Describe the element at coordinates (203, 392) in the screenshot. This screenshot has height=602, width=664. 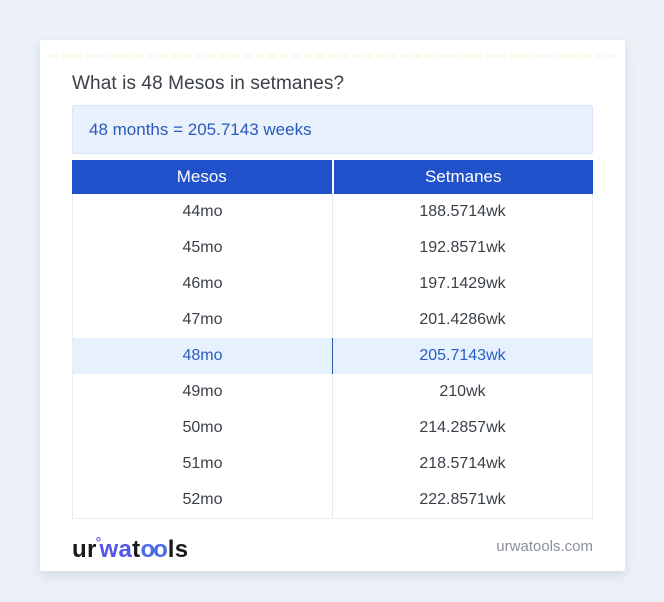
I see `mesos-cell: 49mo` at that location.